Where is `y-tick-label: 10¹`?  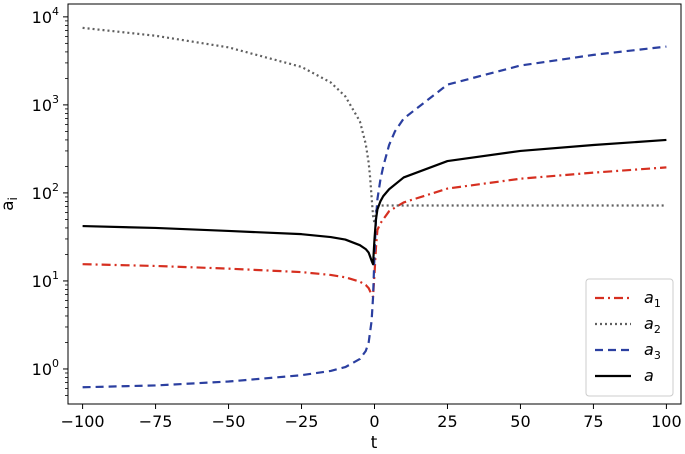
y-tick-label: 10¹ is located at coordinates (45, 280).